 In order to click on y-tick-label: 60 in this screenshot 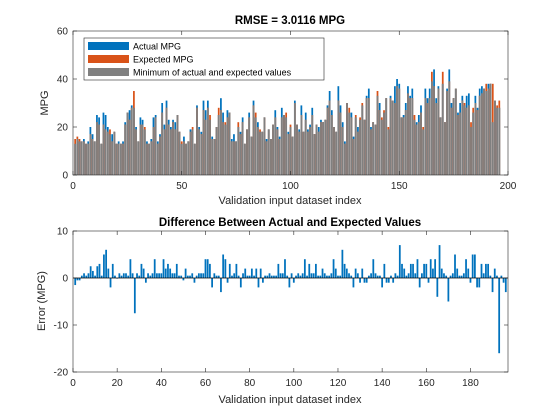, I will do `click(63, 32)`.